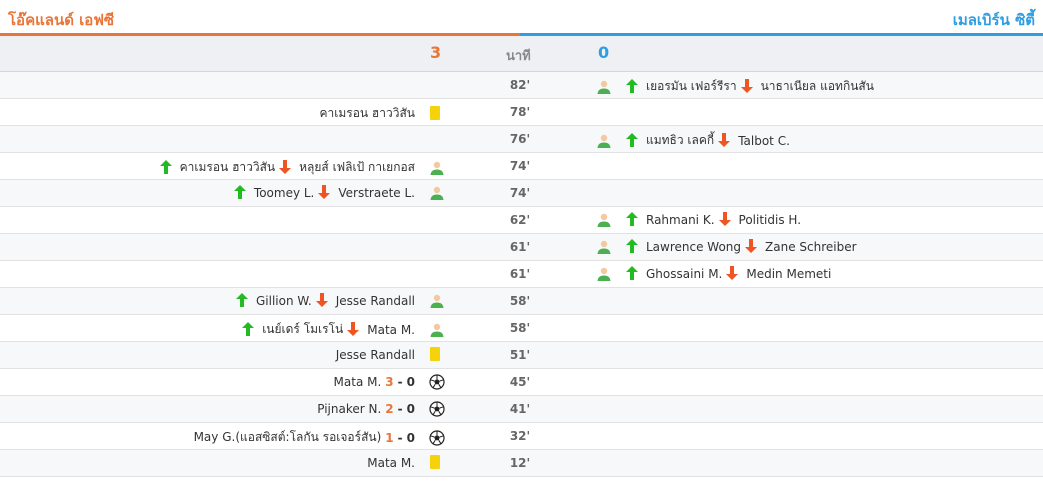  I want to click on event-minute: 82', so click(520, 85).